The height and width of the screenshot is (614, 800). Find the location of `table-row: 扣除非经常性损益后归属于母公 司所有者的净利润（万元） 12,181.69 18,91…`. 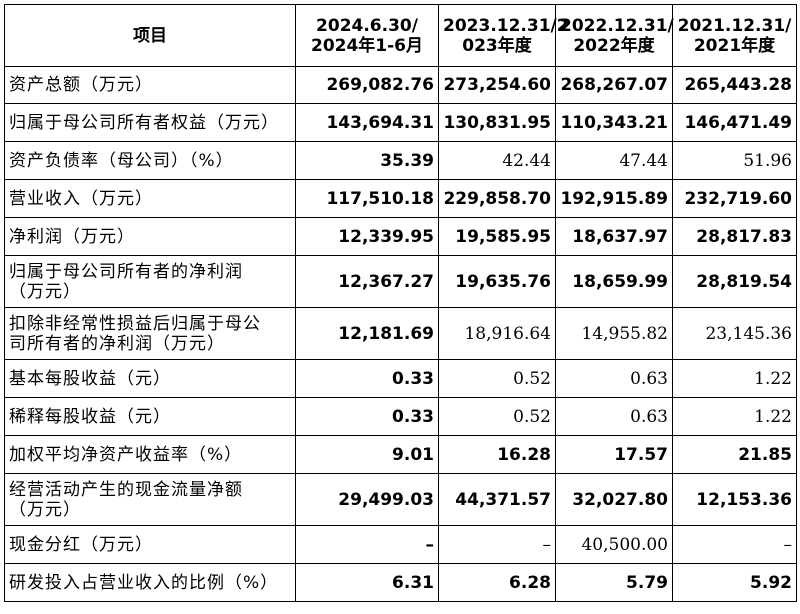

table-row: 扣除非经常性损益后归属于母公 司所有者的净利润（万元） 12,181.69 18,91… is located at coordinates (400, 333).